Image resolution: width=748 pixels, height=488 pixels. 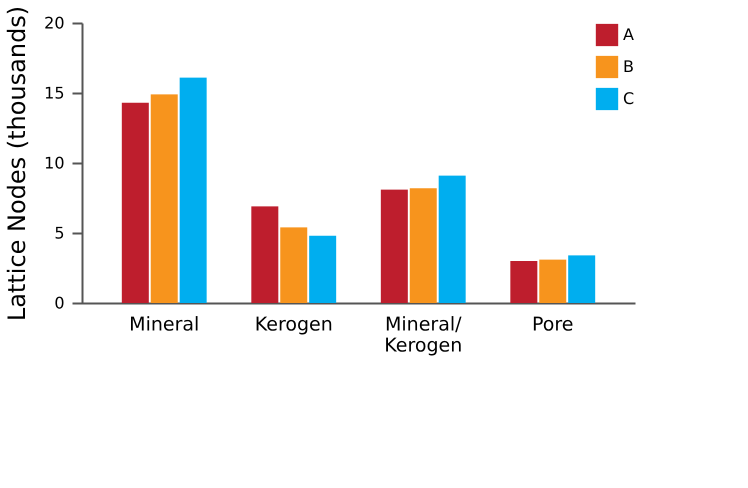 I want to click on y-tick-label: 20, so click(x=54, y=23).